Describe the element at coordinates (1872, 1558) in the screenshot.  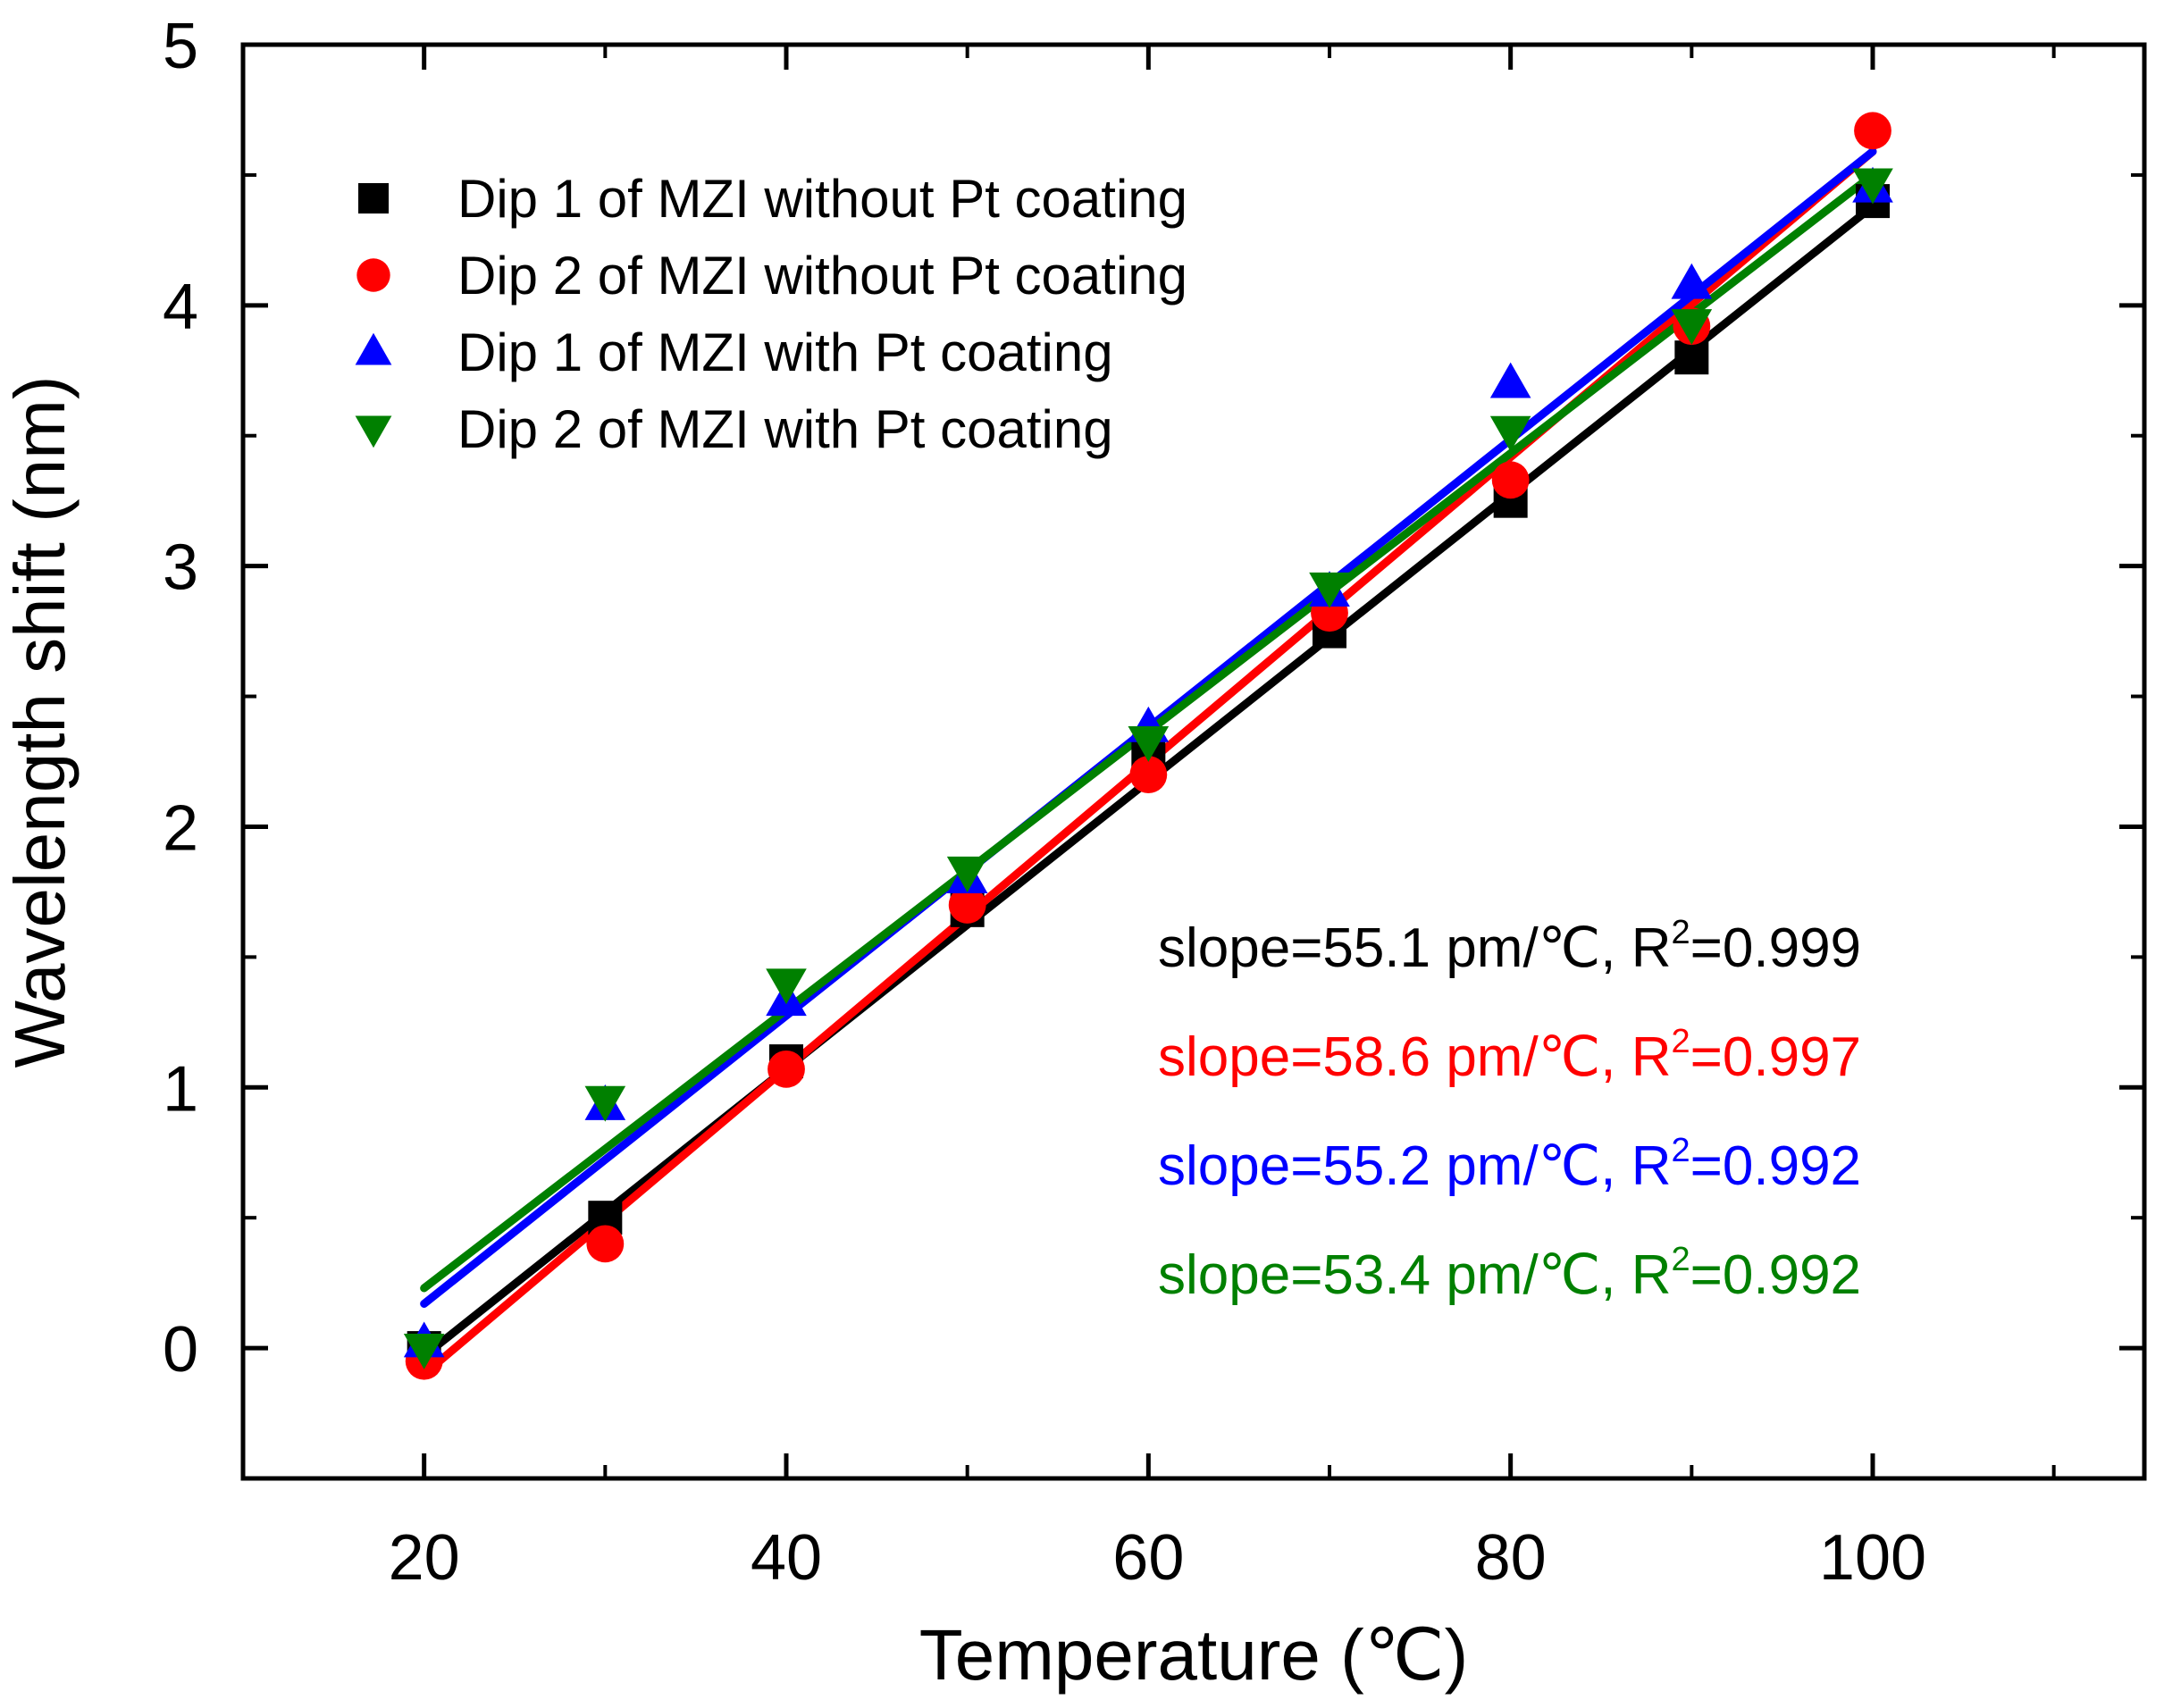
I see `x-tick-label: 100` at that location.